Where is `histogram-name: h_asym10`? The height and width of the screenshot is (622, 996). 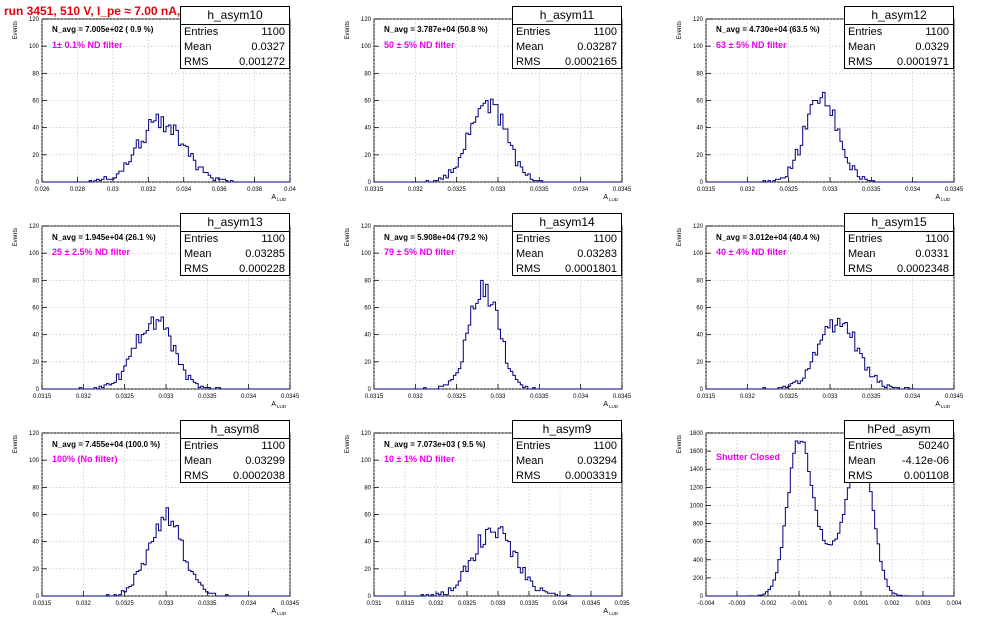 histogram-name: h_asym10 is located at coordinates (235, 16).